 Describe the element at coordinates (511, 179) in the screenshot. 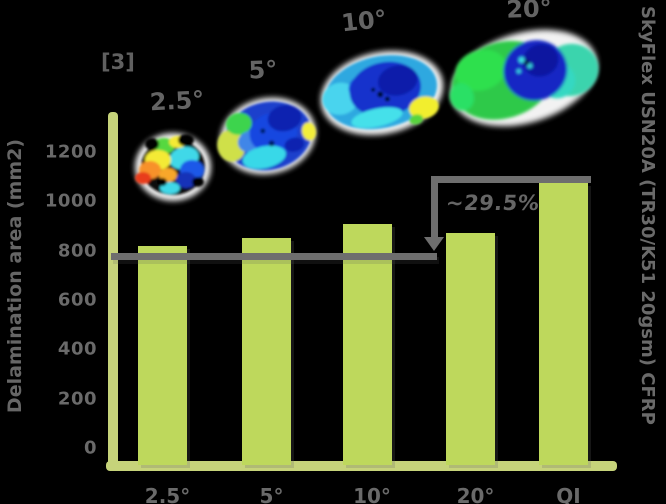

I see `annotation-top-line` at that location.